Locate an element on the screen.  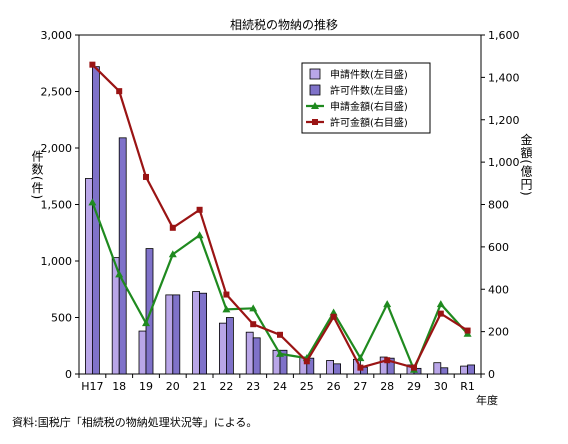
right-tick-label: 1,200 is located at coordinates (504, 120).